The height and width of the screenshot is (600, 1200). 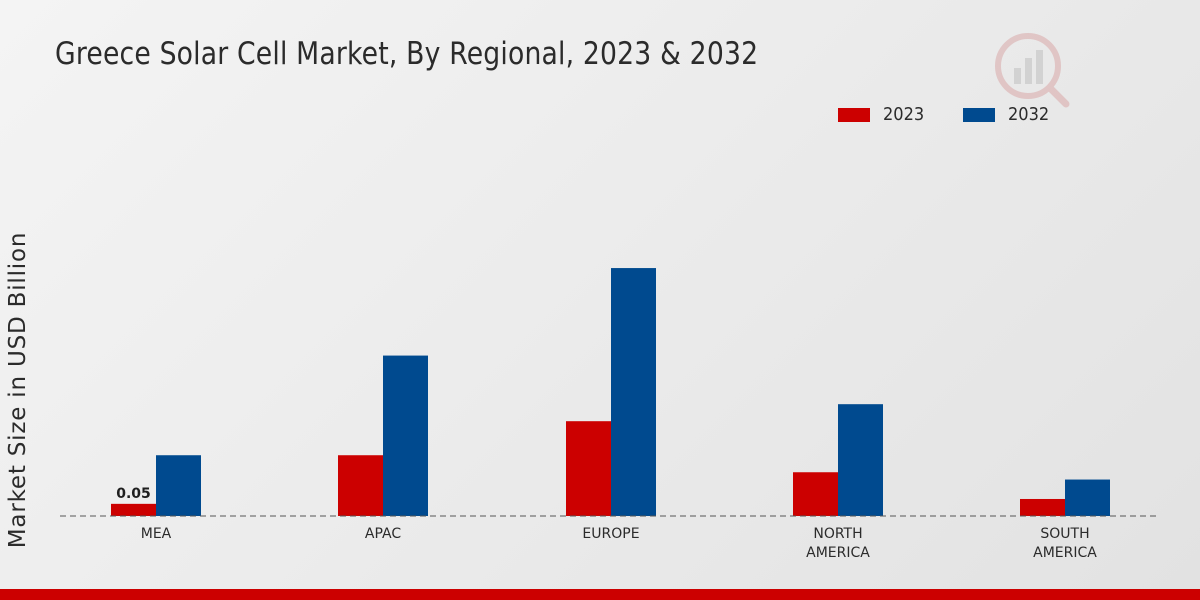 What do you see at coordinates (854, 114) in the screenshot?
I see `legend-swatch-2023` at bounding box center [854, 114].